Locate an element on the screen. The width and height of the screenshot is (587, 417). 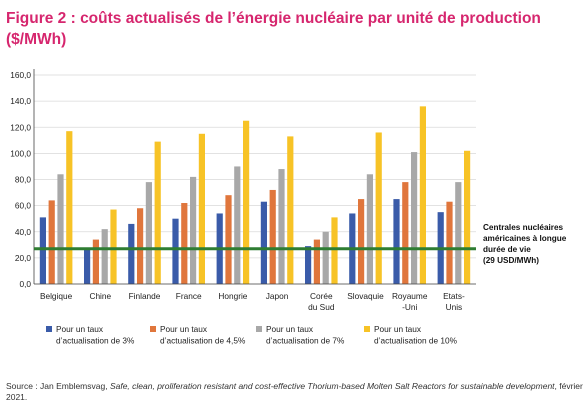
y-tick-label: 40,0 is located at coordinates (23, 232).